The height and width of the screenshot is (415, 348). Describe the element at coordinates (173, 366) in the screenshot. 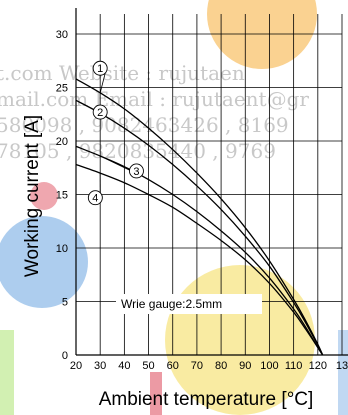

I see `x-tick-label: 60` at that location.